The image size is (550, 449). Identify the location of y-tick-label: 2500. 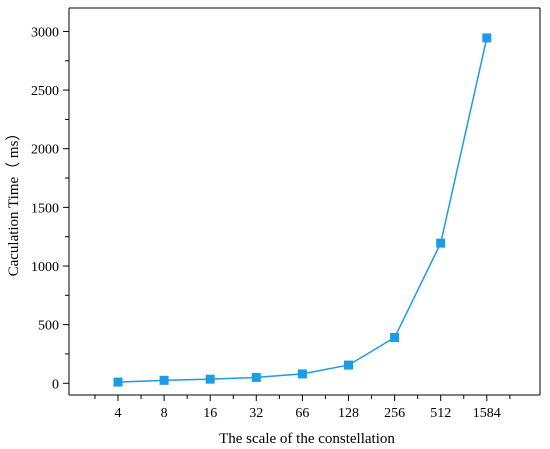
(45, 91).